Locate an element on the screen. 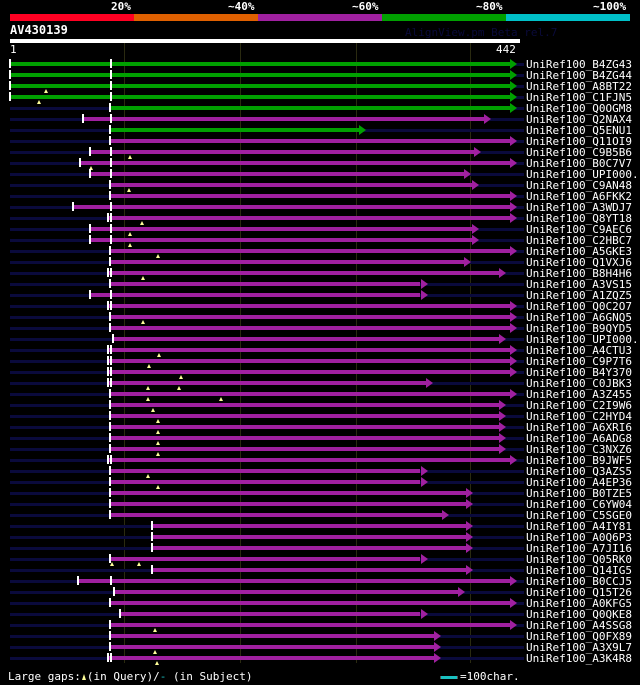  hit-label: UniRef100_C5SGE0 is located at coordinates (579, 515).